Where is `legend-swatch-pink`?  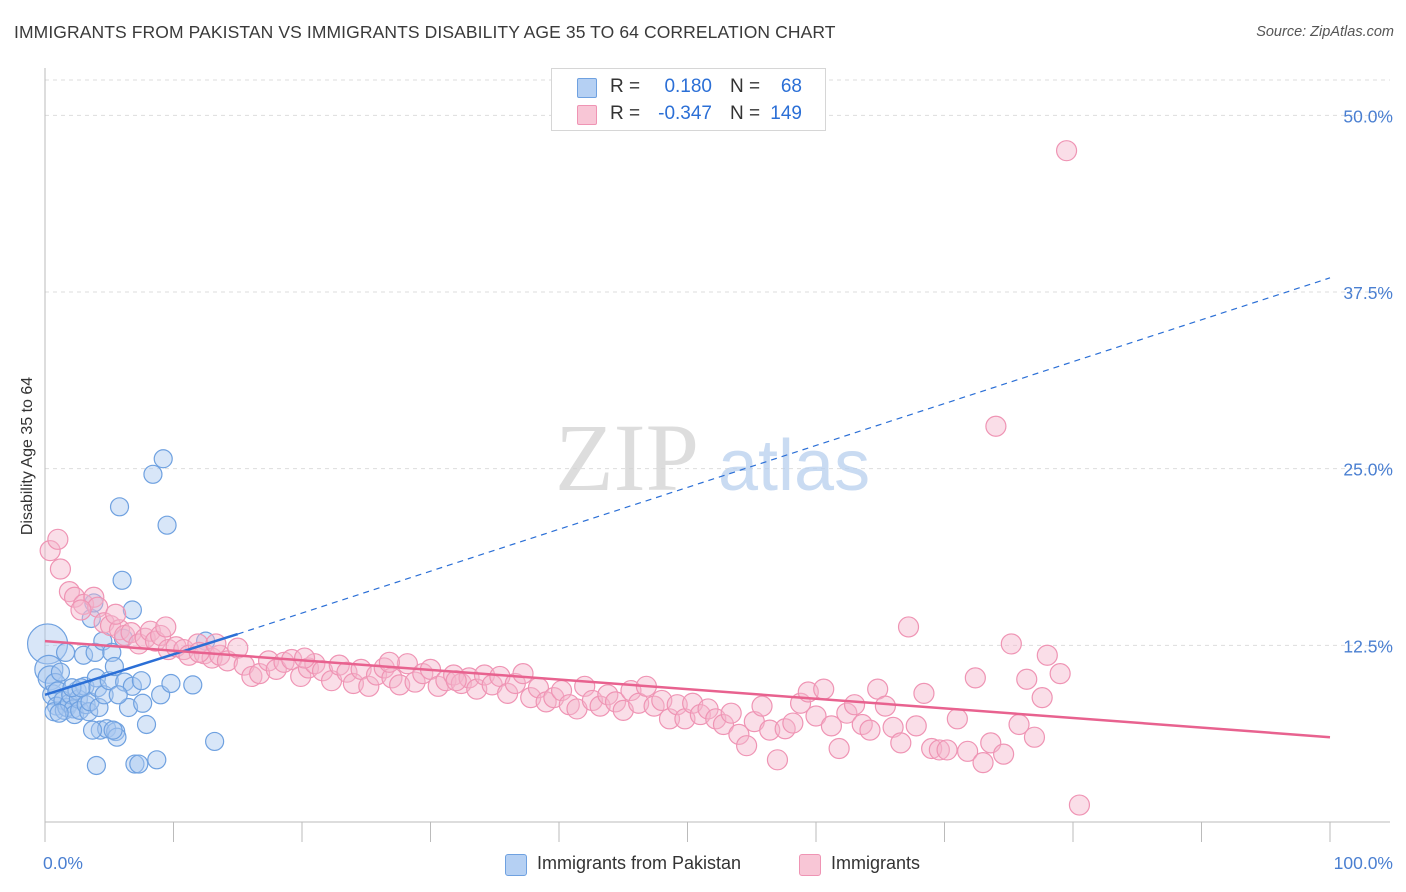
legend-swatch-pink is located at coordinates (587, 115).